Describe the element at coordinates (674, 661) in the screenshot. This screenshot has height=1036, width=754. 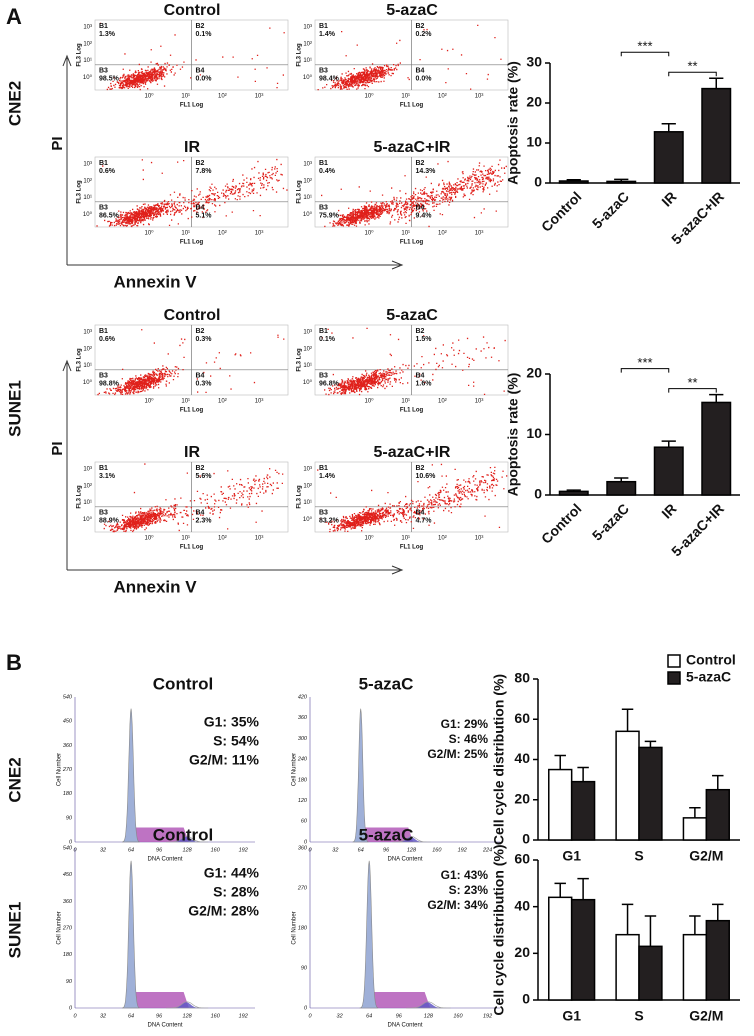
I see `legend-swatch` at that location.